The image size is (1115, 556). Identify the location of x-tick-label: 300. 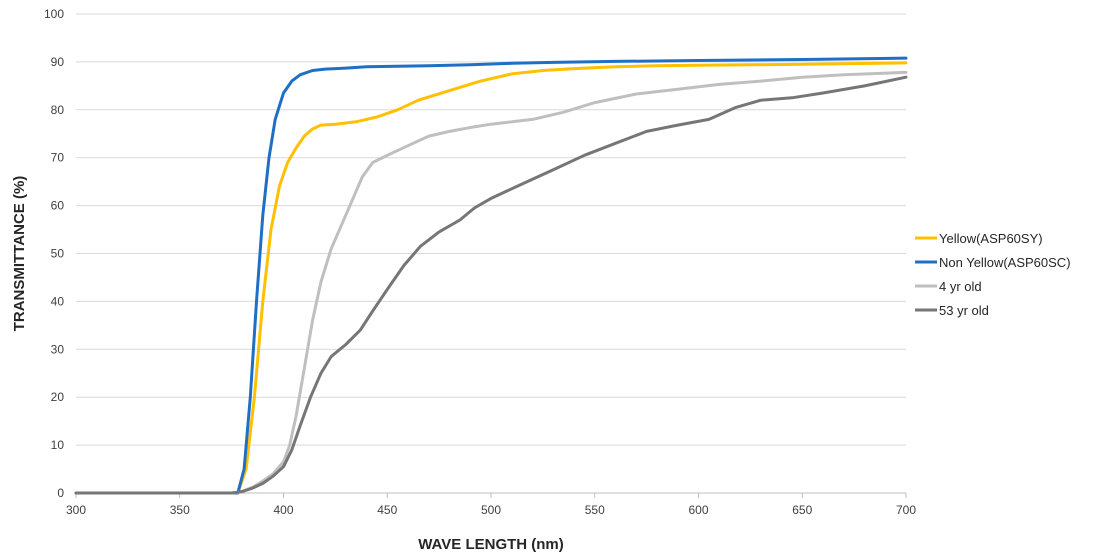
(76, 510).